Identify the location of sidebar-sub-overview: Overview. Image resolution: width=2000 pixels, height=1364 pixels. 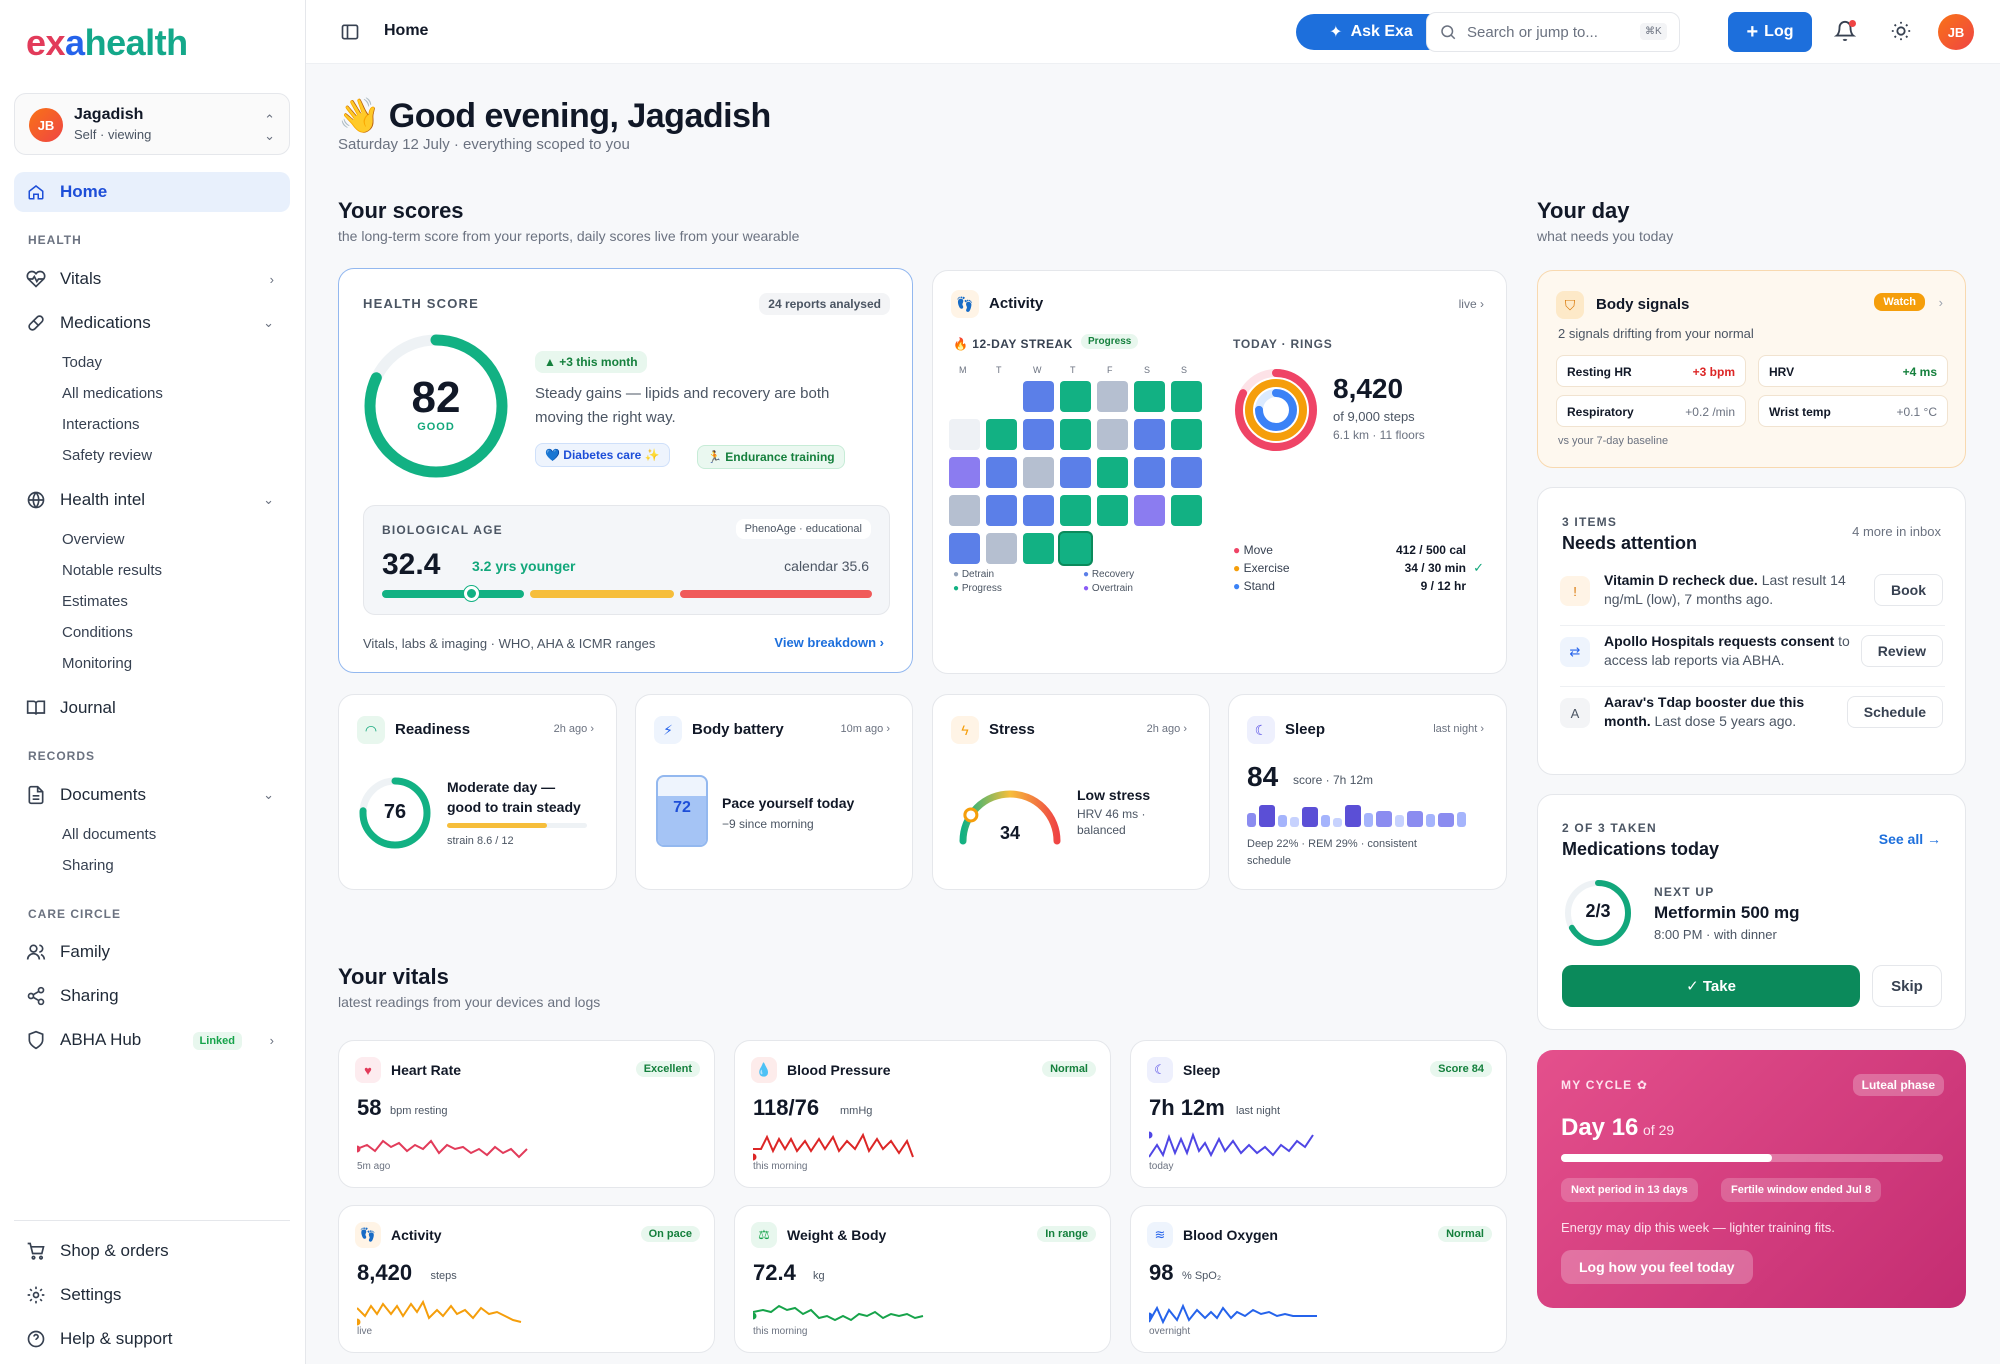
(93, 539).